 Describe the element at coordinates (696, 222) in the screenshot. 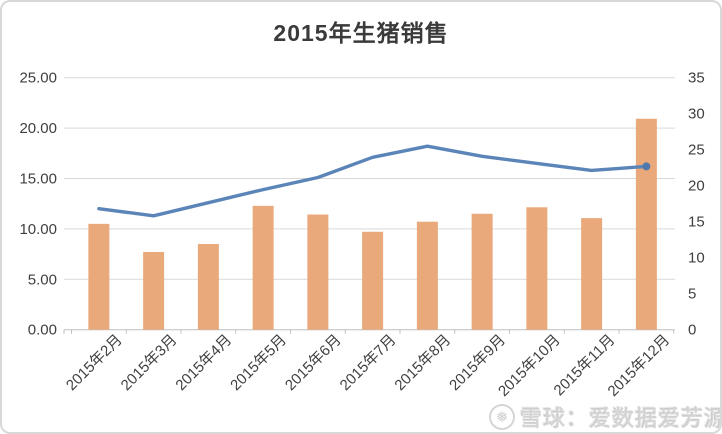

I see `right-axis-tick-label: 15` at that location.